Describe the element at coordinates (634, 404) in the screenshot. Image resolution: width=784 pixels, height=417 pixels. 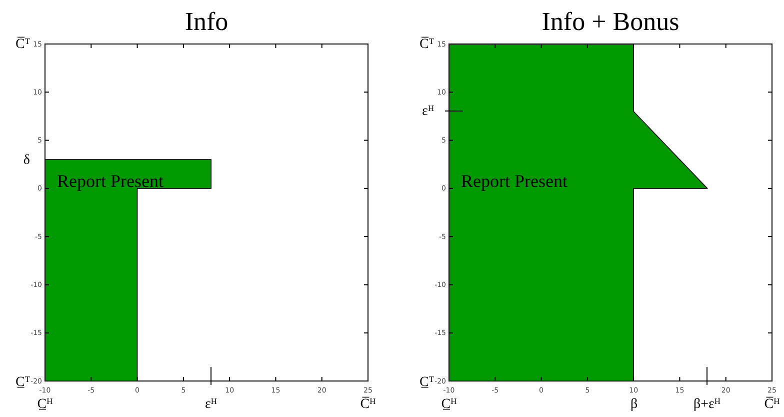
I see `text: β` at that location.